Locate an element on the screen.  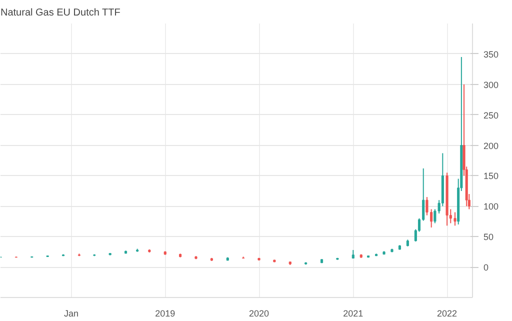
y-tick-label: 350 is located at coordinates (491, 54).